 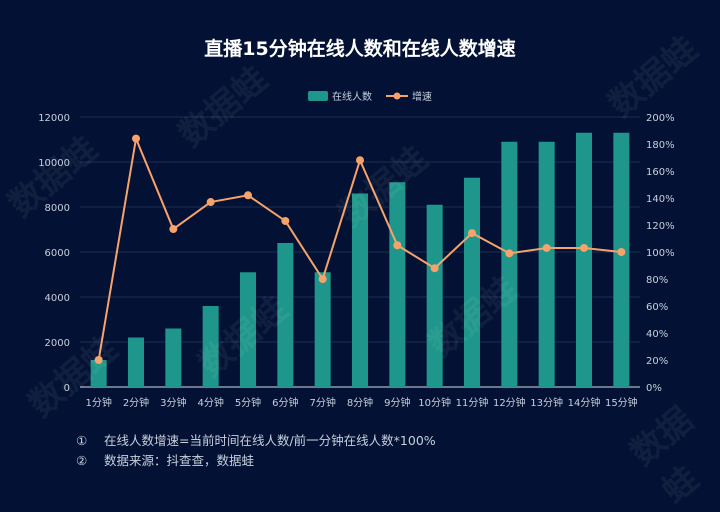 What do you see at coordinates (434, 402) in the screenshot?
I see `x-tick-label: 10分钟` at bounding box center [434, 402].